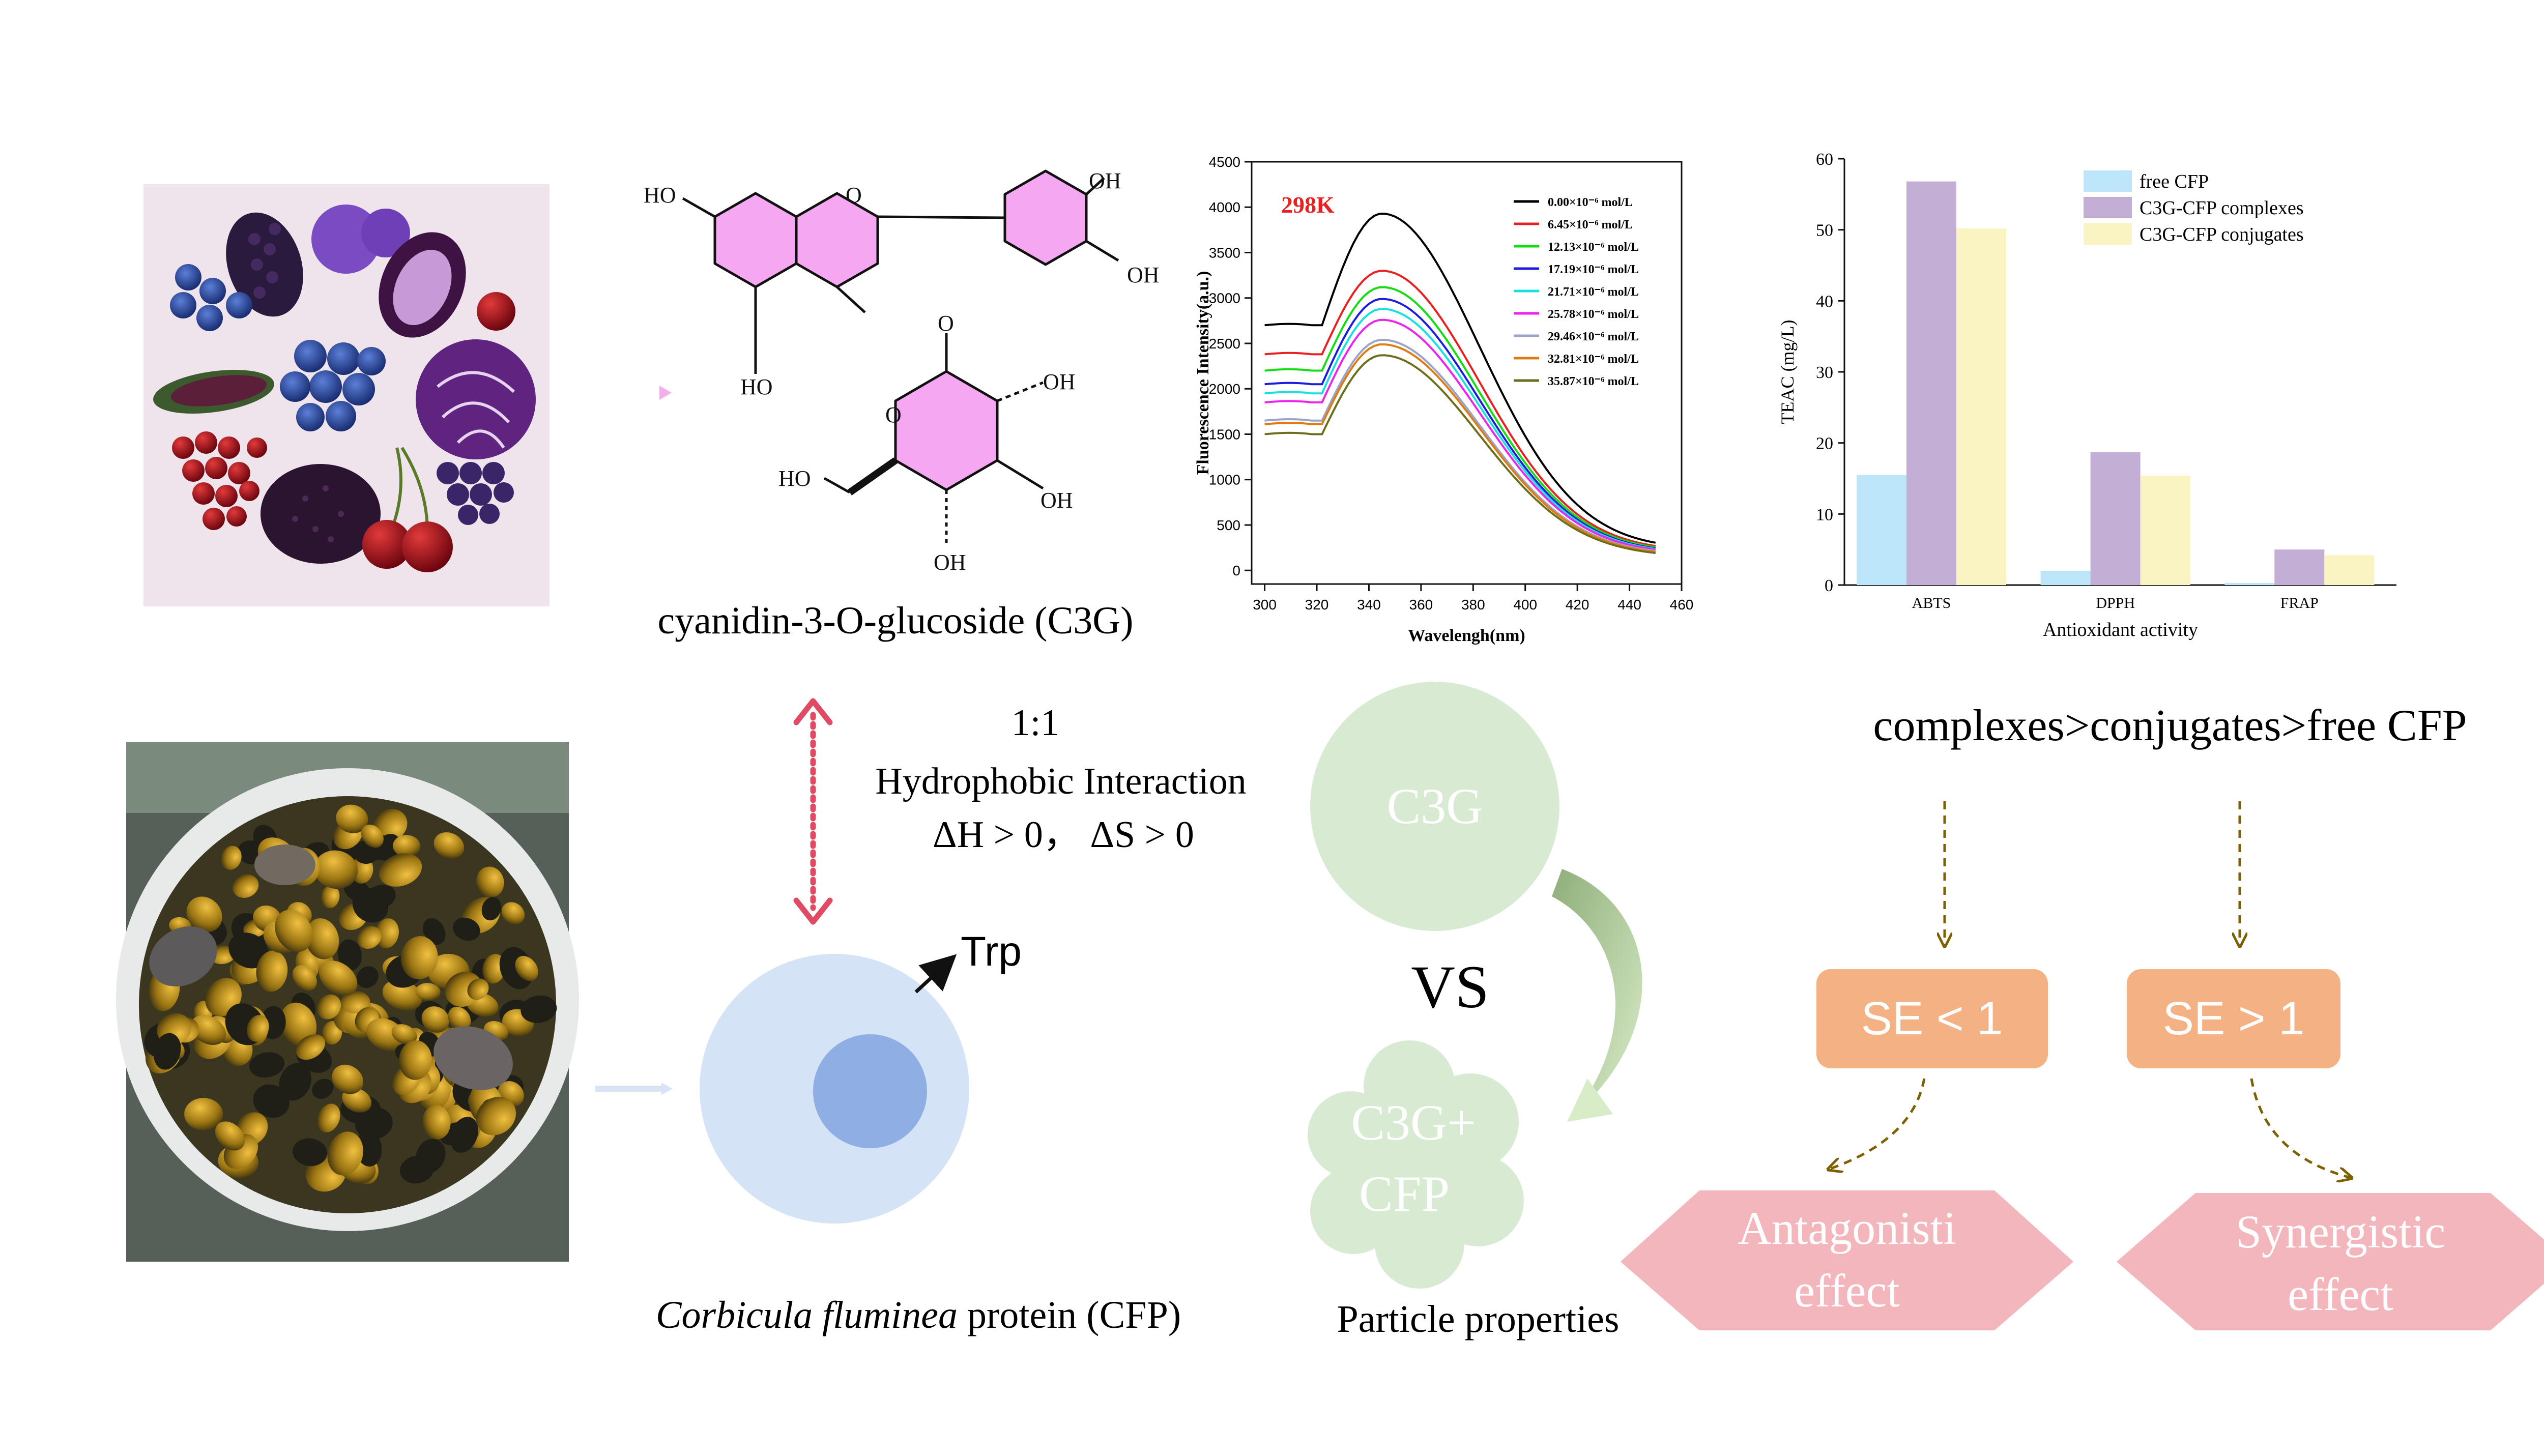  Describe the element at coordinates (346, 395) in the screenshot. I see `anthocyanin-foods-photo` at that location.